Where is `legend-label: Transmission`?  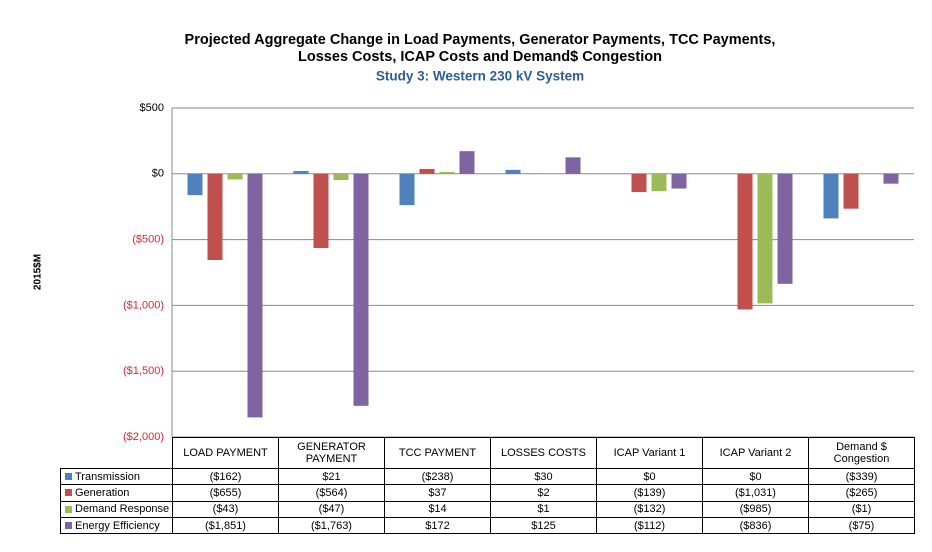 legend-label: Transmission is located at coordinates (107, 476).